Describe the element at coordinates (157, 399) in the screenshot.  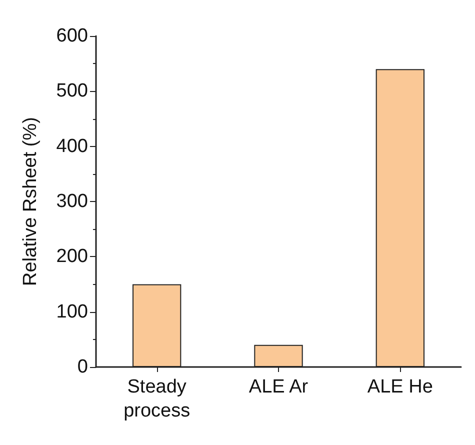
I see `x-tick-label: Steady process` at that location.